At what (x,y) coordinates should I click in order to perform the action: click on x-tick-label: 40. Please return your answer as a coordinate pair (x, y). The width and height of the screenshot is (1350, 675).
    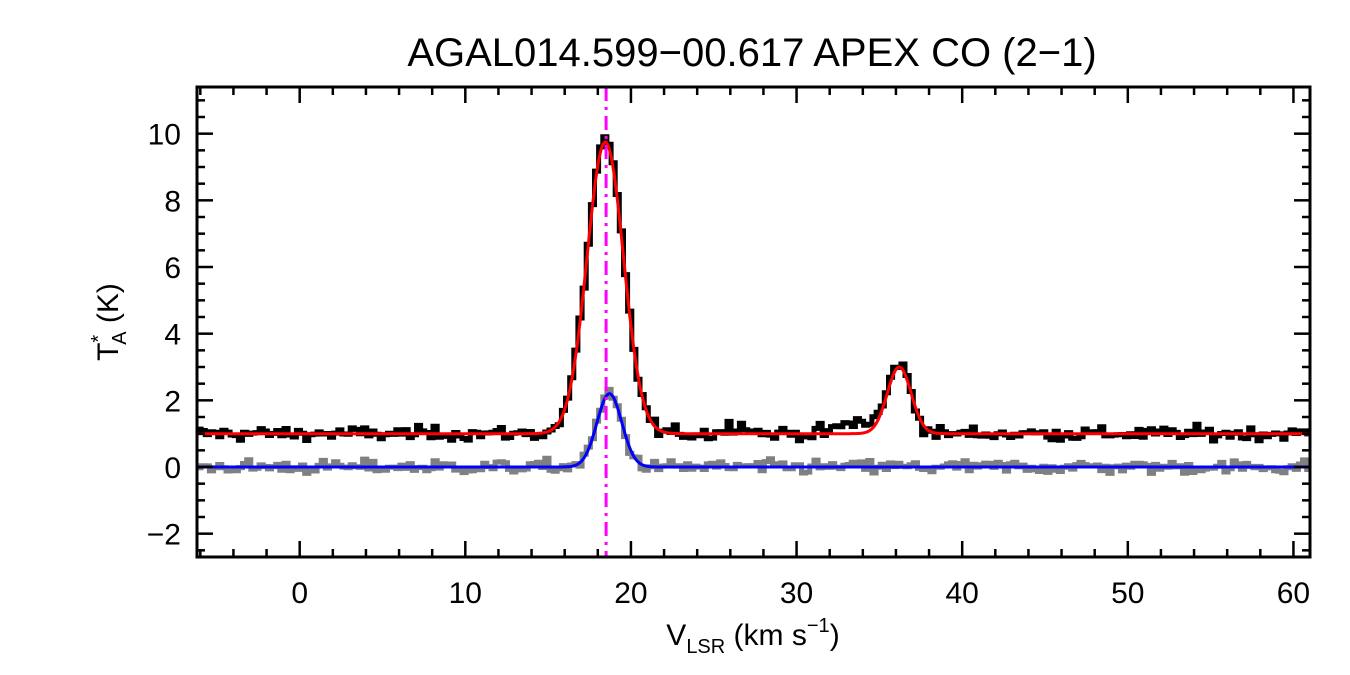
    Looking at the image, I should click on (962, 593).